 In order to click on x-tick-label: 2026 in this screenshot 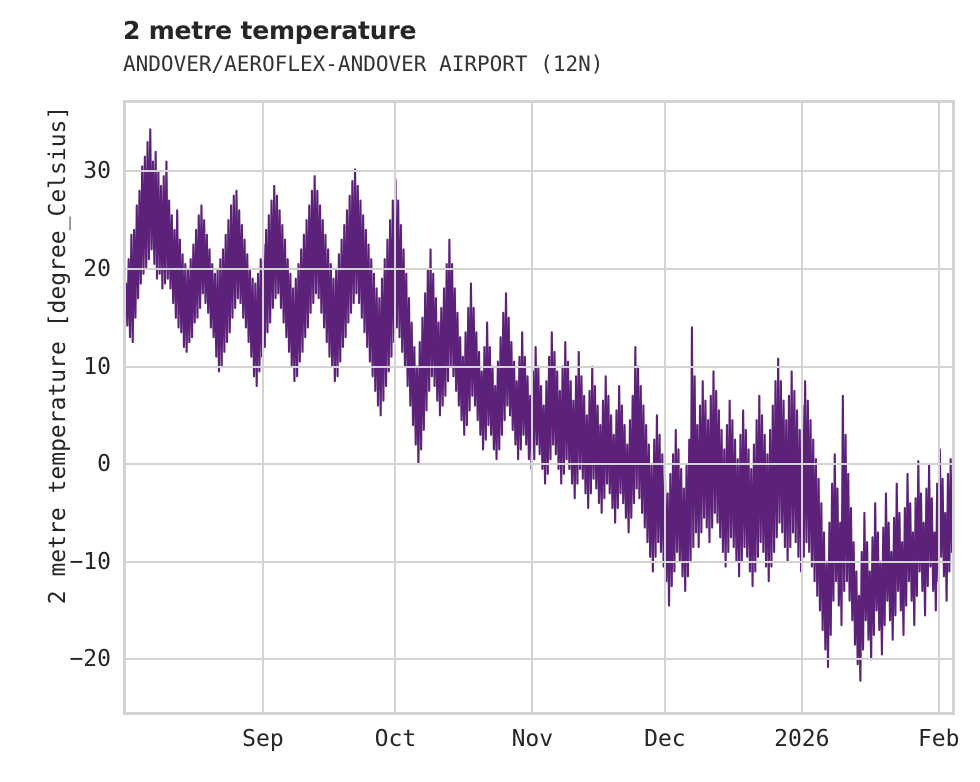, I will do `click(802, 739)`.